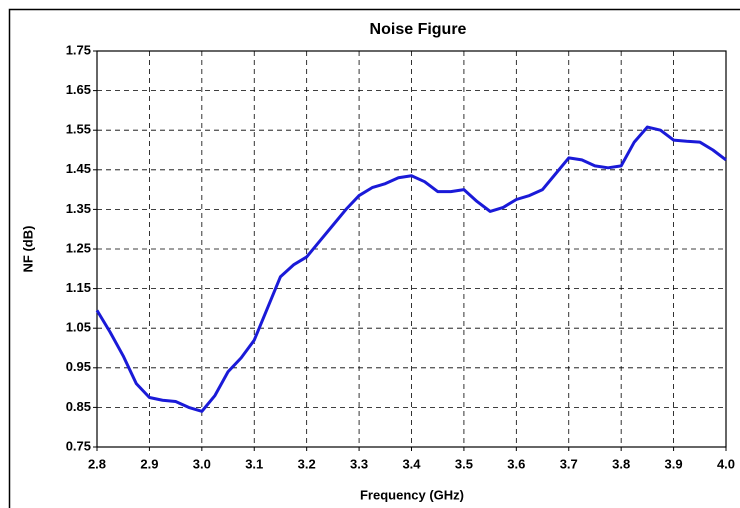 The height and width of the screenshot is (508, 740). Describe the element at coordinates (78, 327) in the screenshot. I see `y-tick-label: 1.05` at that location.